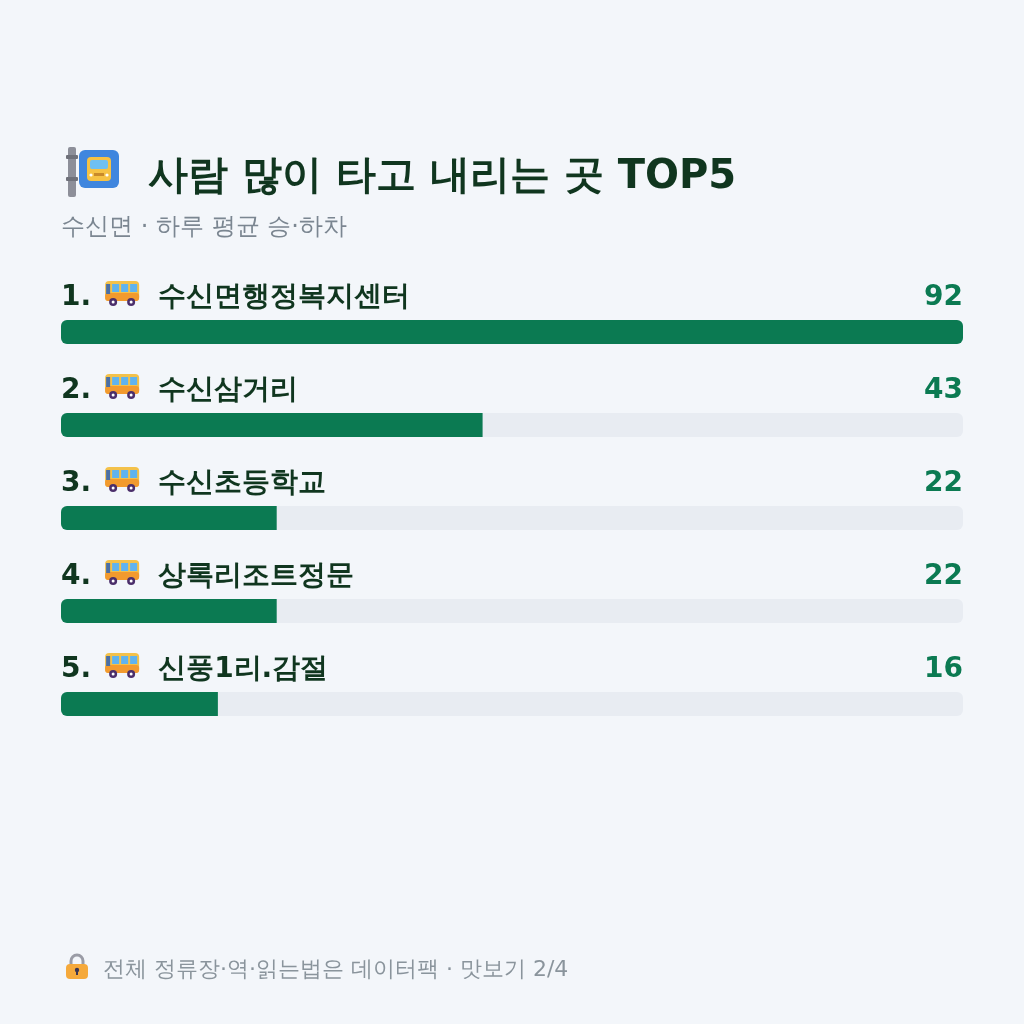  Describe the element at coordinates (208, 574) in the screenshot. I see `category-label: 4. 상록리조트정문` at that location.